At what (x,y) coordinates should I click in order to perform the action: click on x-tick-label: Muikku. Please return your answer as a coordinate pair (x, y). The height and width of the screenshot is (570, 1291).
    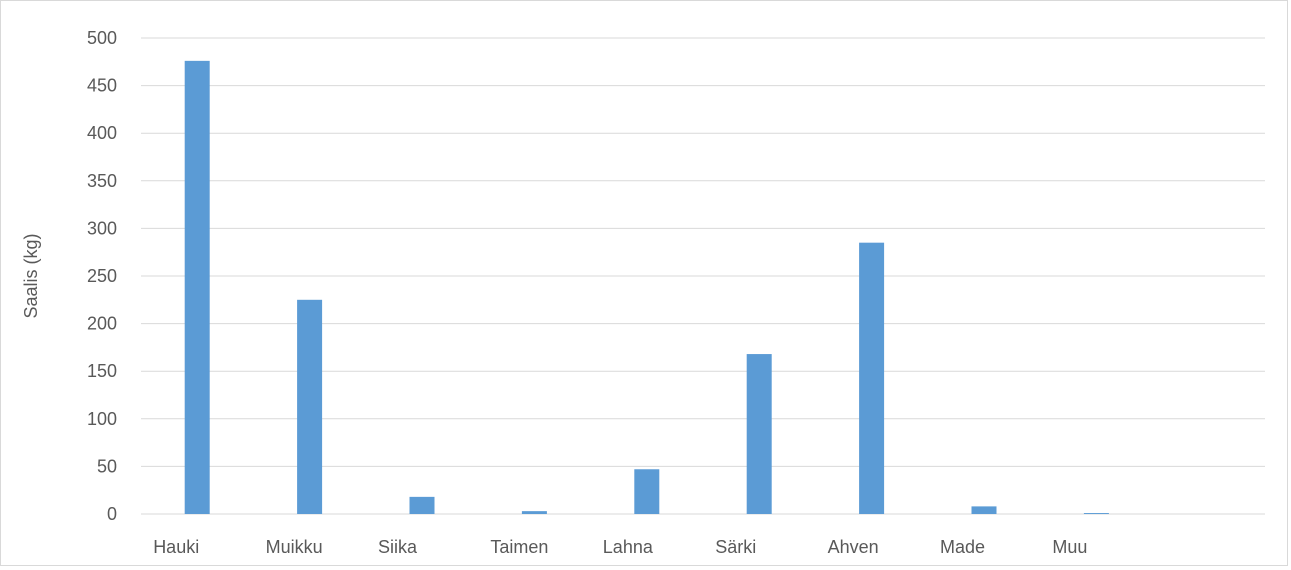
    Looking at the image, I should click on (294, 547).